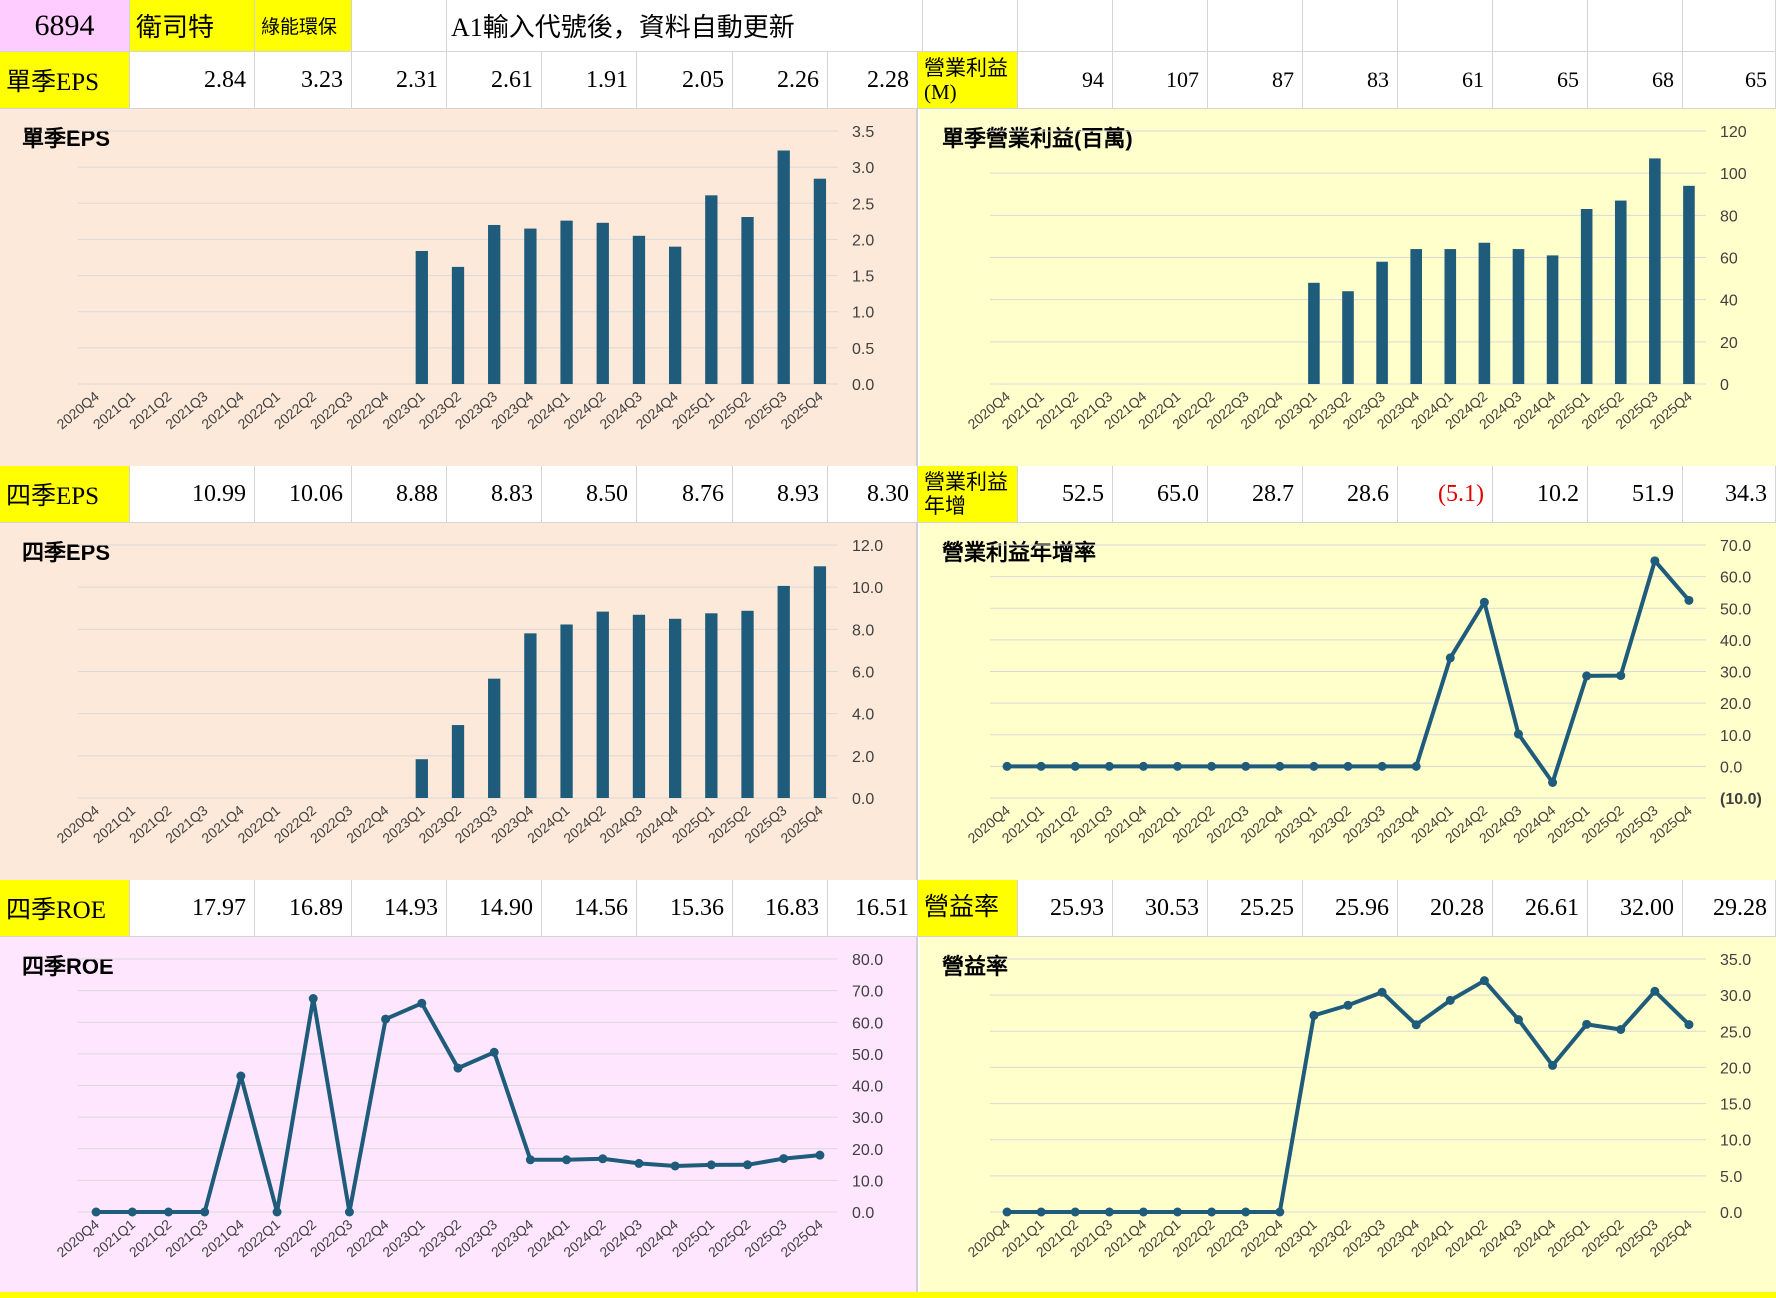 The width and height of the screenshot is (1776, 1298). What do you see at coordinates (863, 1213) in the screenshot?
I see `y-tick-label: 0.0` at bounding box center [863, 1213].